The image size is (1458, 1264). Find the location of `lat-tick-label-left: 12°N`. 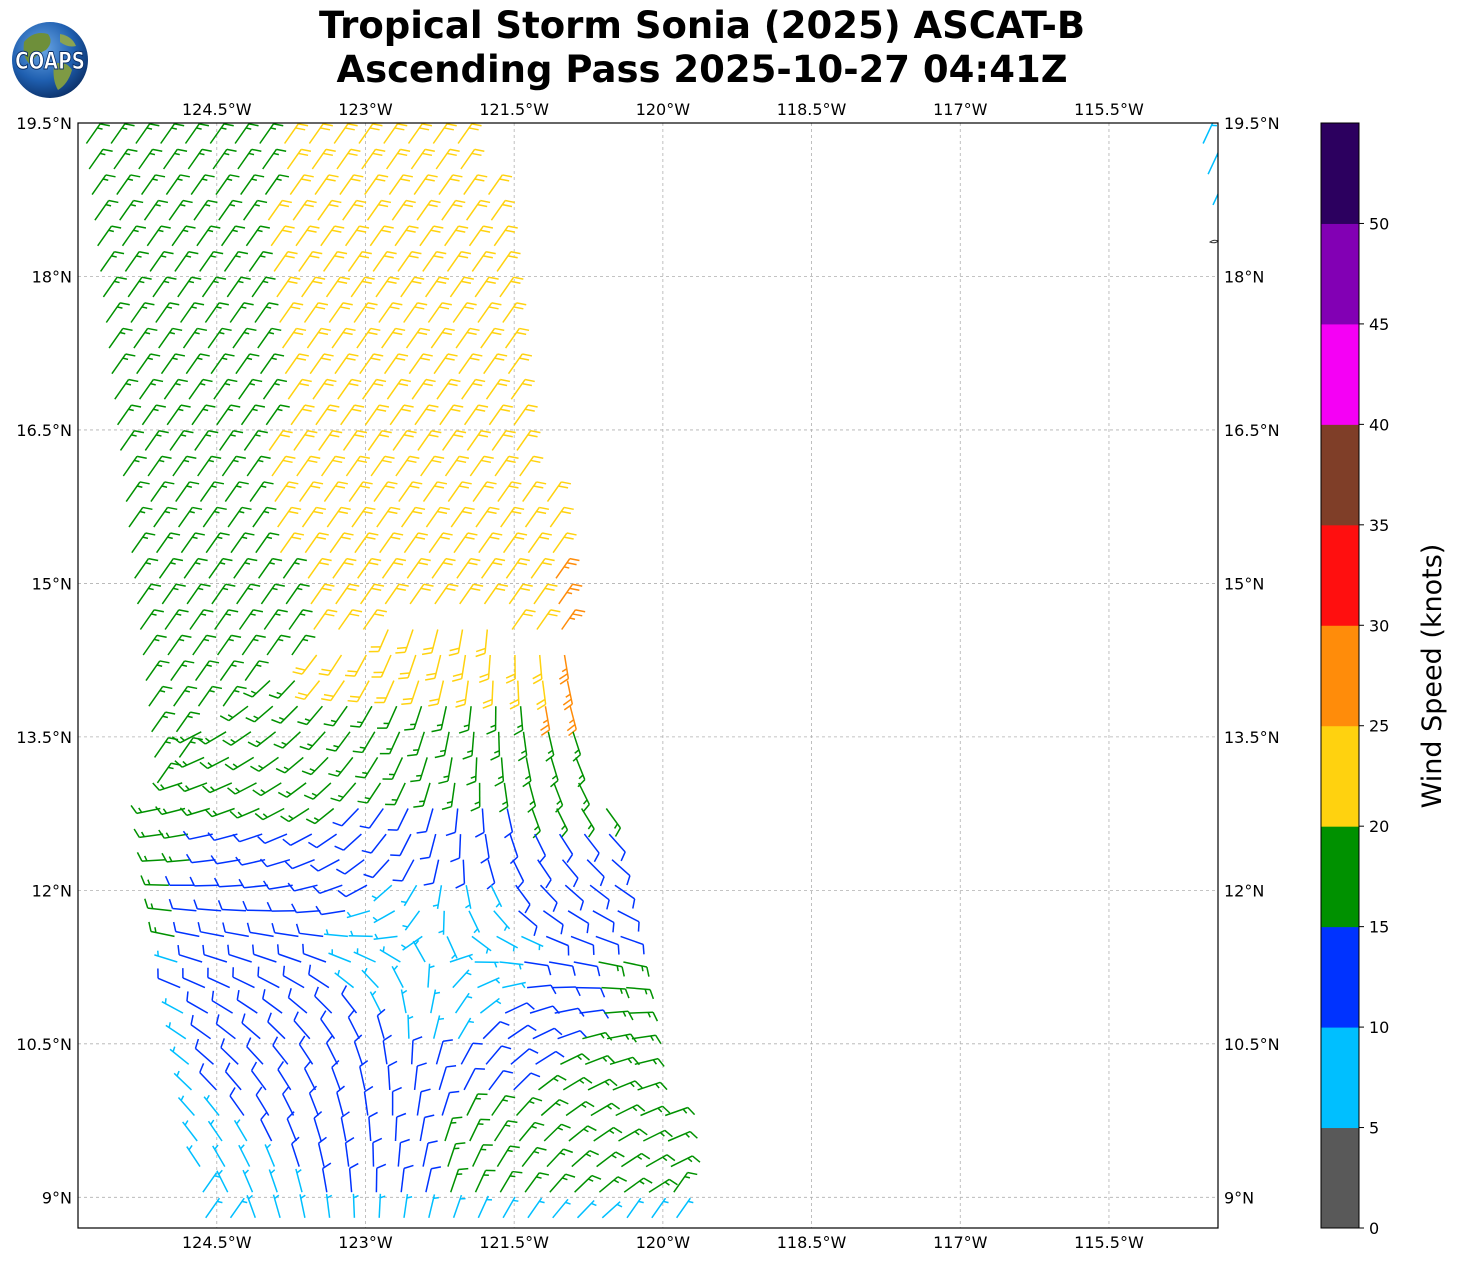

lat-tick-label-left: 12°N is located at coordinates (52, 890).